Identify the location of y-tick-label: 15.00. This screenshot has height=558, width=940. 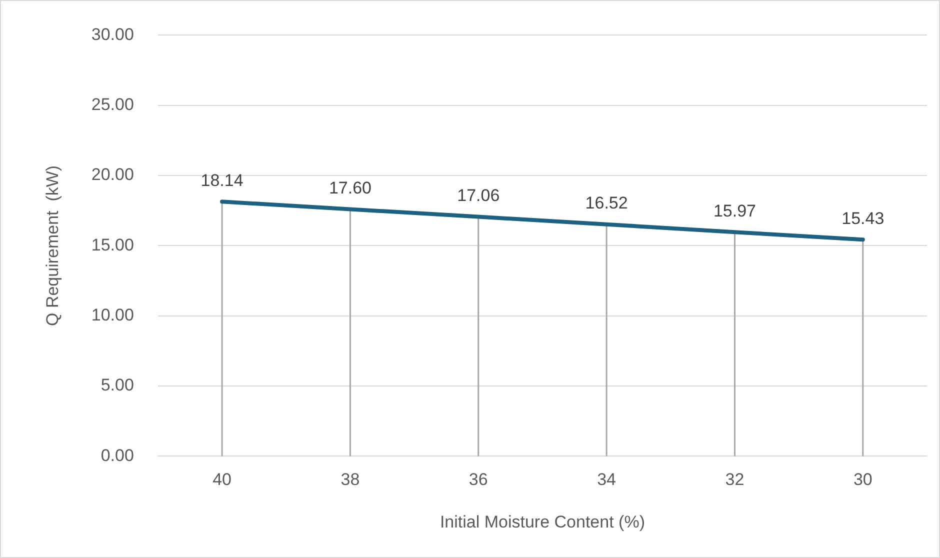
(112, 244).